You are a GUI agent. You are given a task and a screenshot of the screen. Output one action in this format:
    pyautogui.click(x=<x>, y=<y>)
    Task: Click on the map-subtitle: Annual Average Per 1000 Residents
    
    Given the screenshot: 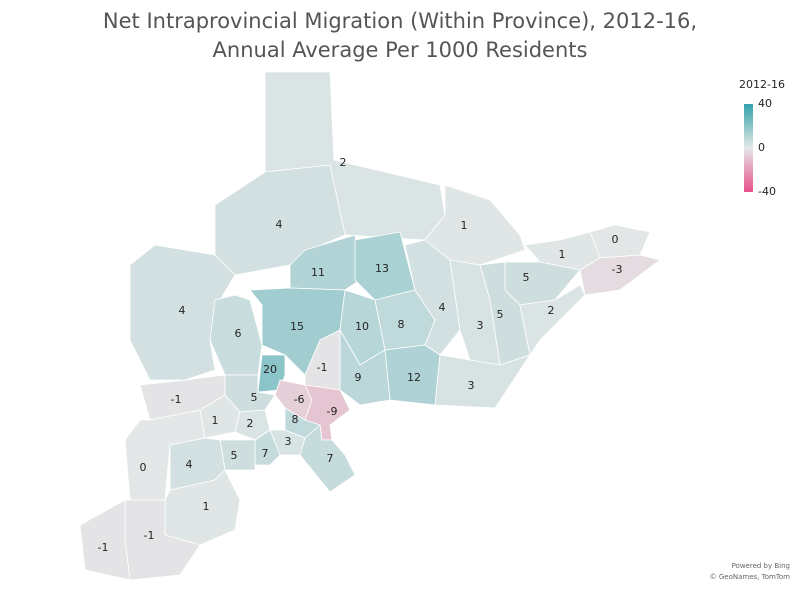 What is the action you would take?
    pyautogui.click(x=400, y=50)
    